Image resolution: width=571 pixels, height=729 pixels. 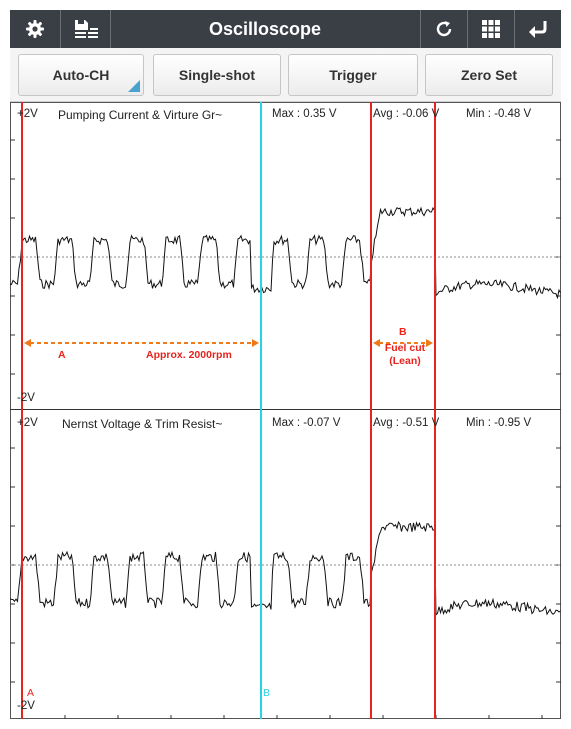 I want to click on back-button, so click(x=538, y=29).